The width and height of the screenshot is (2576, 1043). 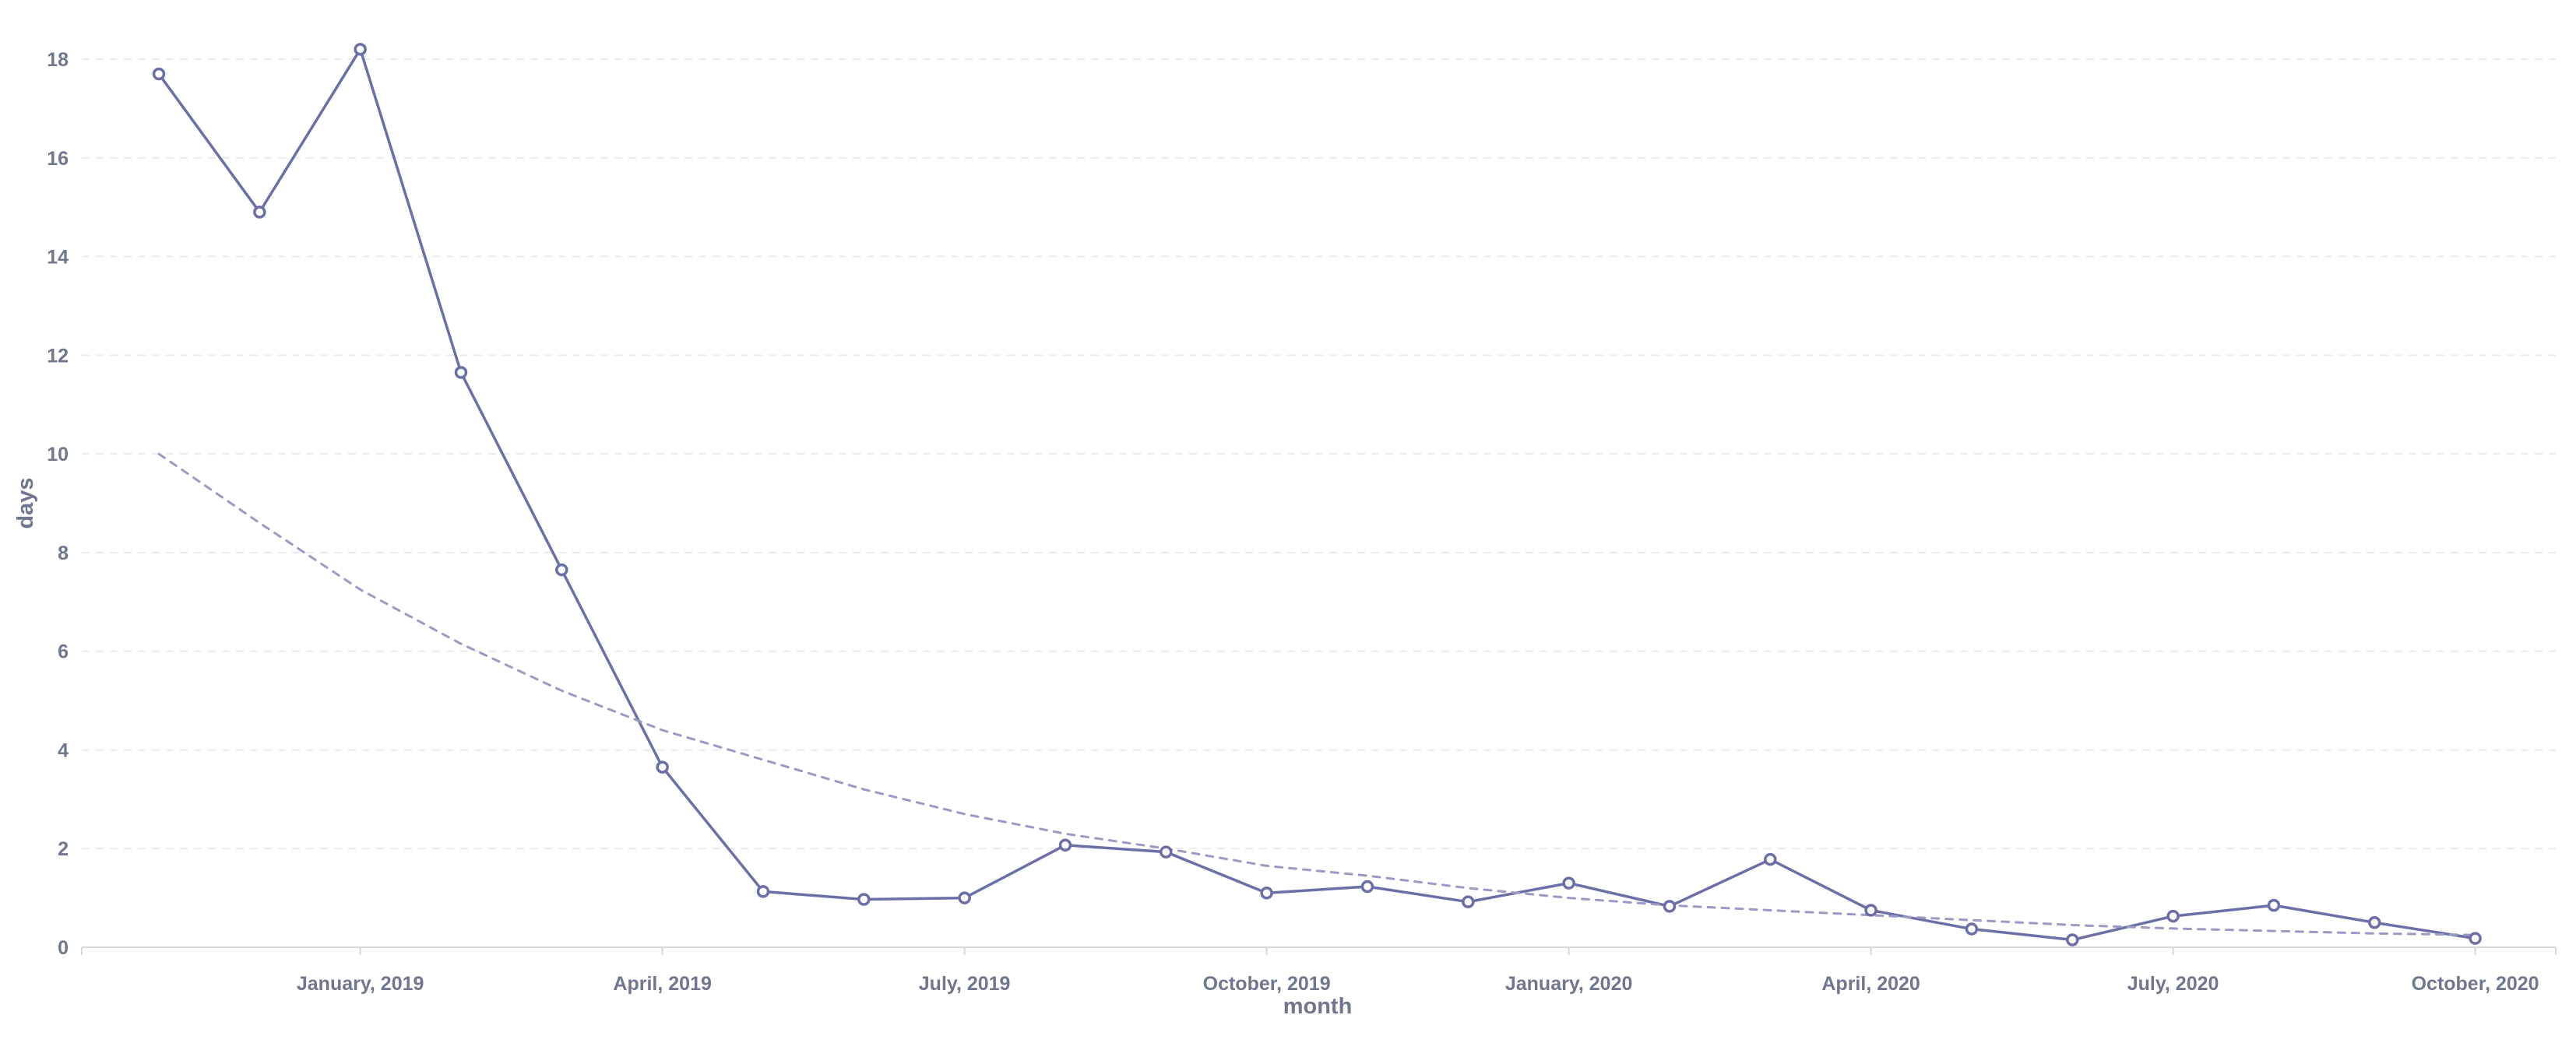 I want to click on x-tick-label: July, 2019, so click(x=965, y=984).